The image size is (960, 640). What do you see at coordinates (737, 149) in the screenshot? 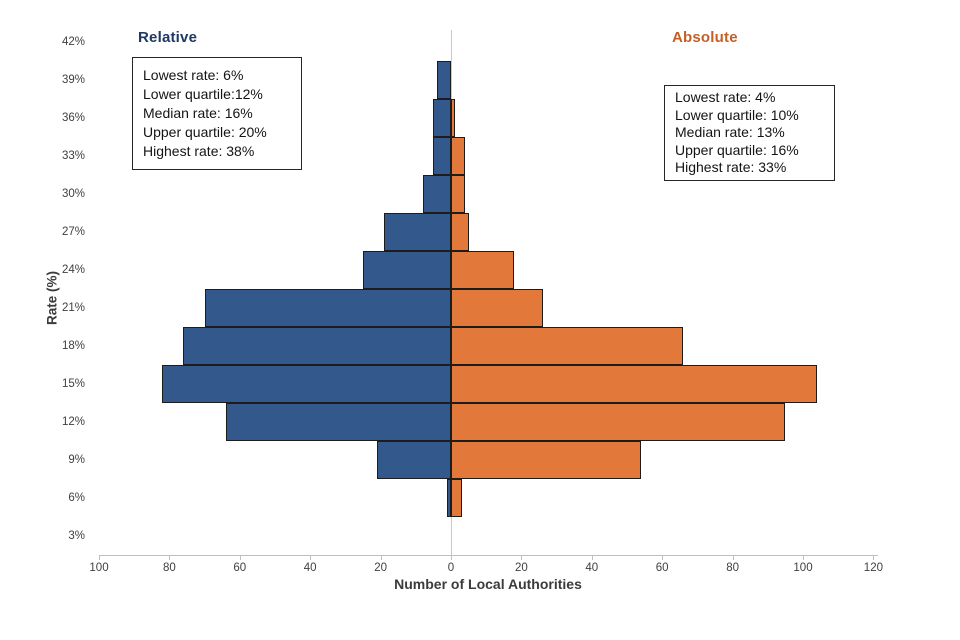
I see `stat-line: Upper quartile: 16%` at bounding box center [737, 149].